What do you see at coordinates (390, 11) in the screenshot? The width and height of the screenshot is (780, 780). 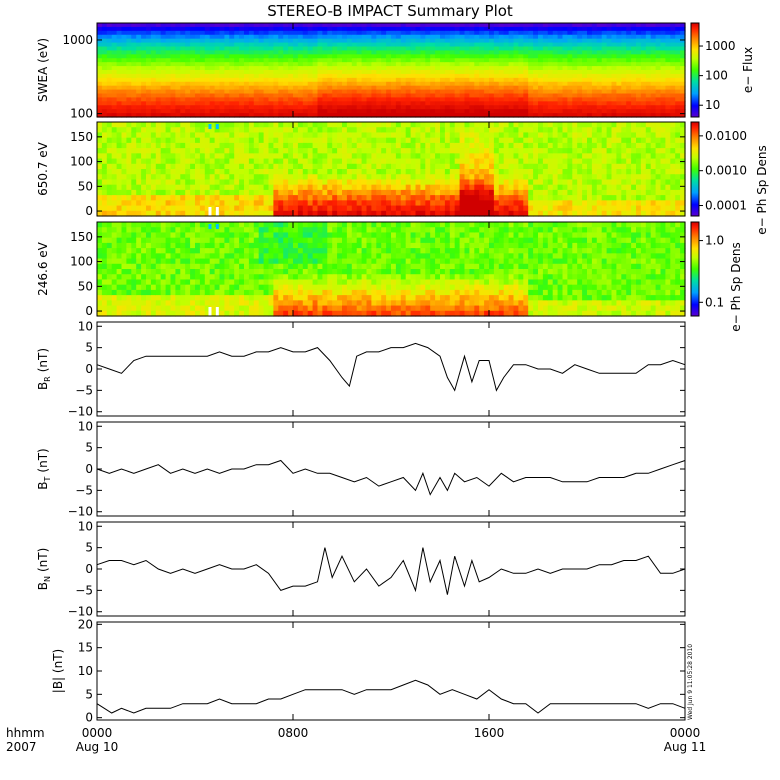 I see `plot-title: STEREO-B IMPACT Summary Plot` at bounding box center [390, 11].